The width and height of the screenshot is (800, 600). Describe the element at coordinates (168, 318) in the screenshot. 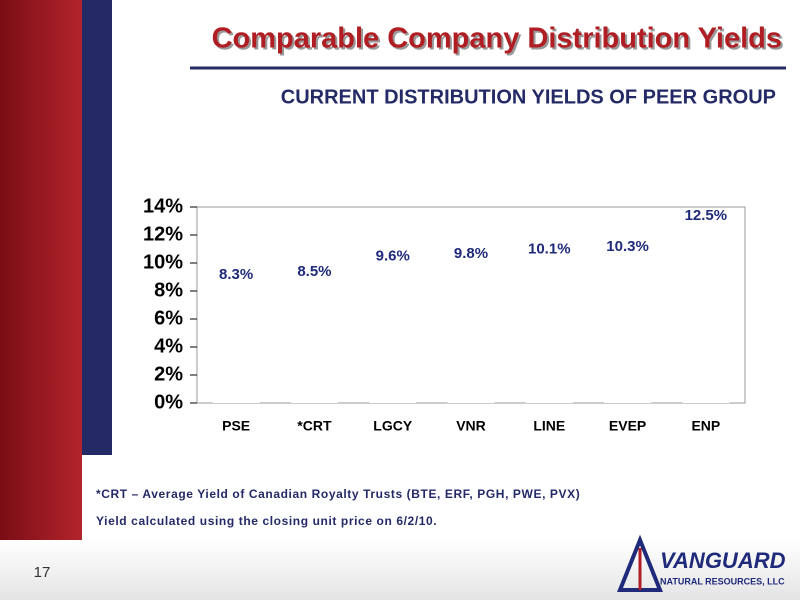

I see `y-tick-label: 6%` at that location.